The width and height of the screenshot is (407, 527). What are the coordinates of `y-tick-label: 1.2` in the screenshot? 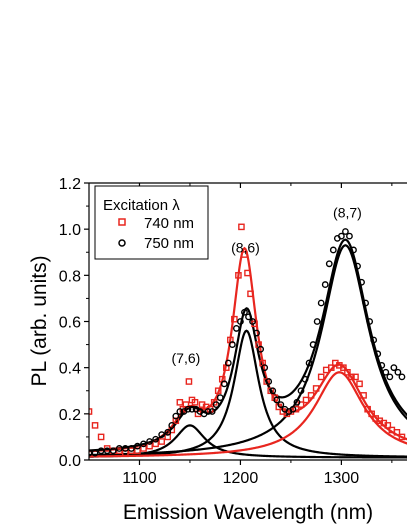 It's located at (70, 184).